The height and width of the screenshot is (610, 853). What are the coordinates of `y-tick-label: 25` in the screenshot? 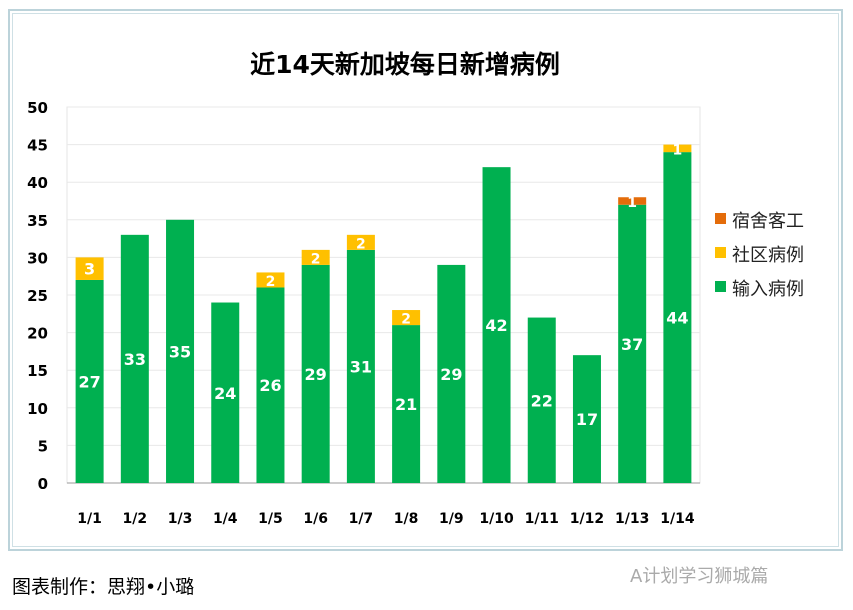 It's located at (37, 296).